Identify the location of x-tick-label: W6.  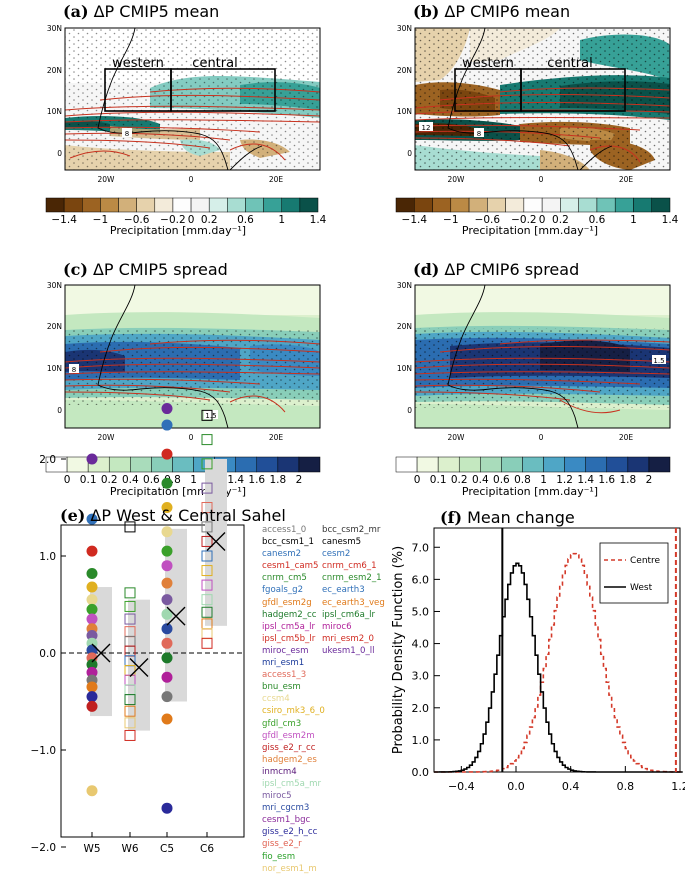
(129, 849).